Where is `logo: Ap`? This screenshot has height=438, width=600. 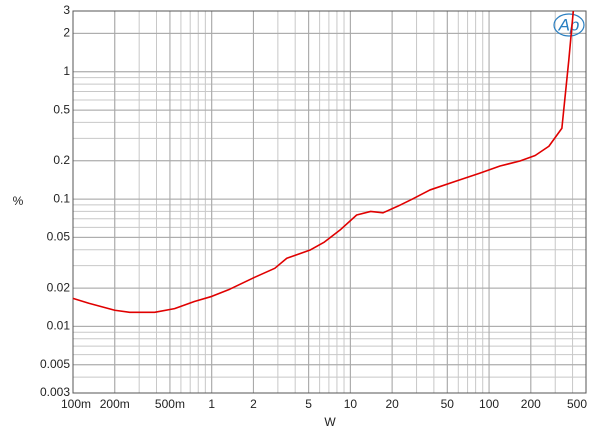 logo: Ap is located at coordinates (569, 24).